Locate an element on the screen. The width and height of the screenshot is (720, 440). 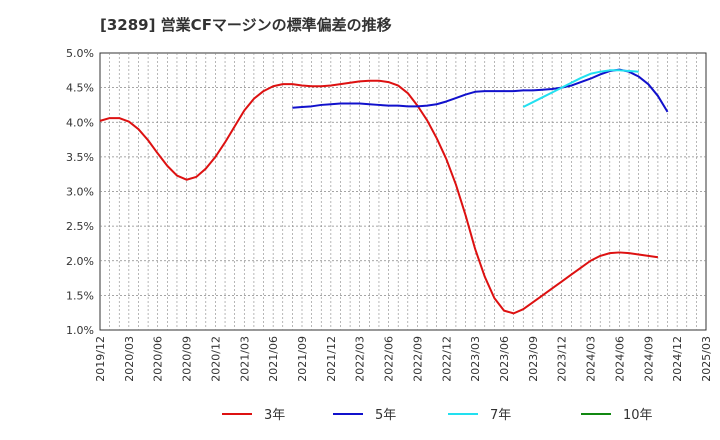
x-tick-label: 2021/09 is located at coordinates (302, 359).